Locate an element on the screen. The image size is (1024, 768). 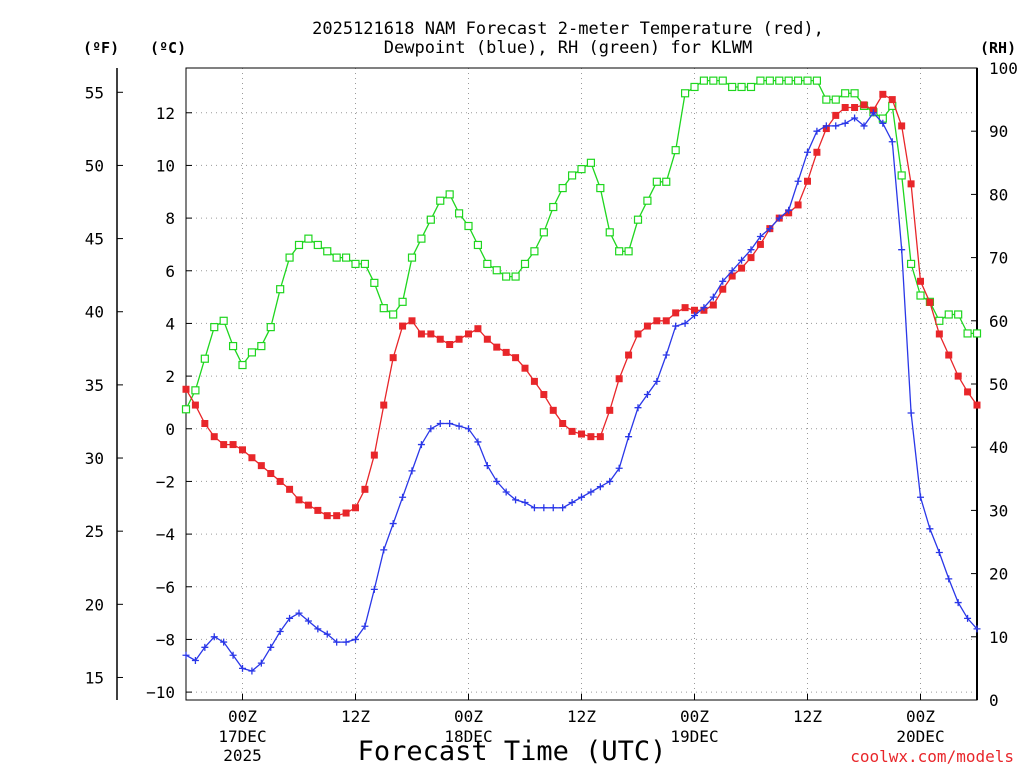
fahrenheit-tick-label: 50 is located at coordinates (94, 165).